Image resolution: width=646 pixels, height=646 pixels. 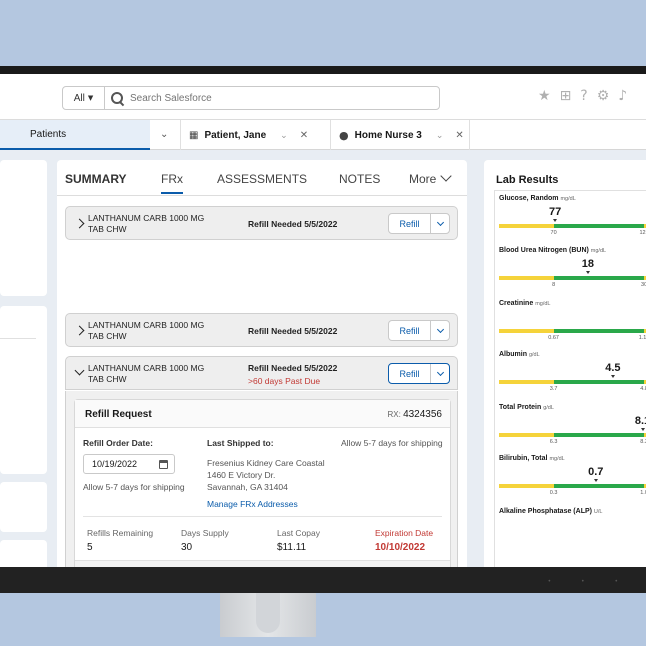 What do you see at coordinates (187, 547) in the screenshot?
I see `days-supply-value: 30` at bounding box center [187, 547].